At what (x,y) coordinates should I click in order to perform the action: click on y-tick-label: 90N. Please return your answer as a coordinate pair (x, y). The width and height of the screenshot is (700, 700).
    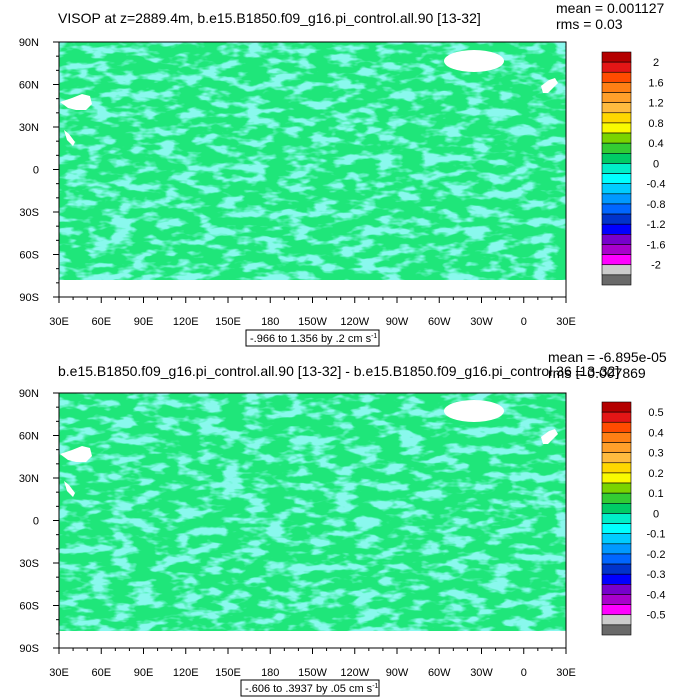
    Looking at the image, I should click on (29, 43).